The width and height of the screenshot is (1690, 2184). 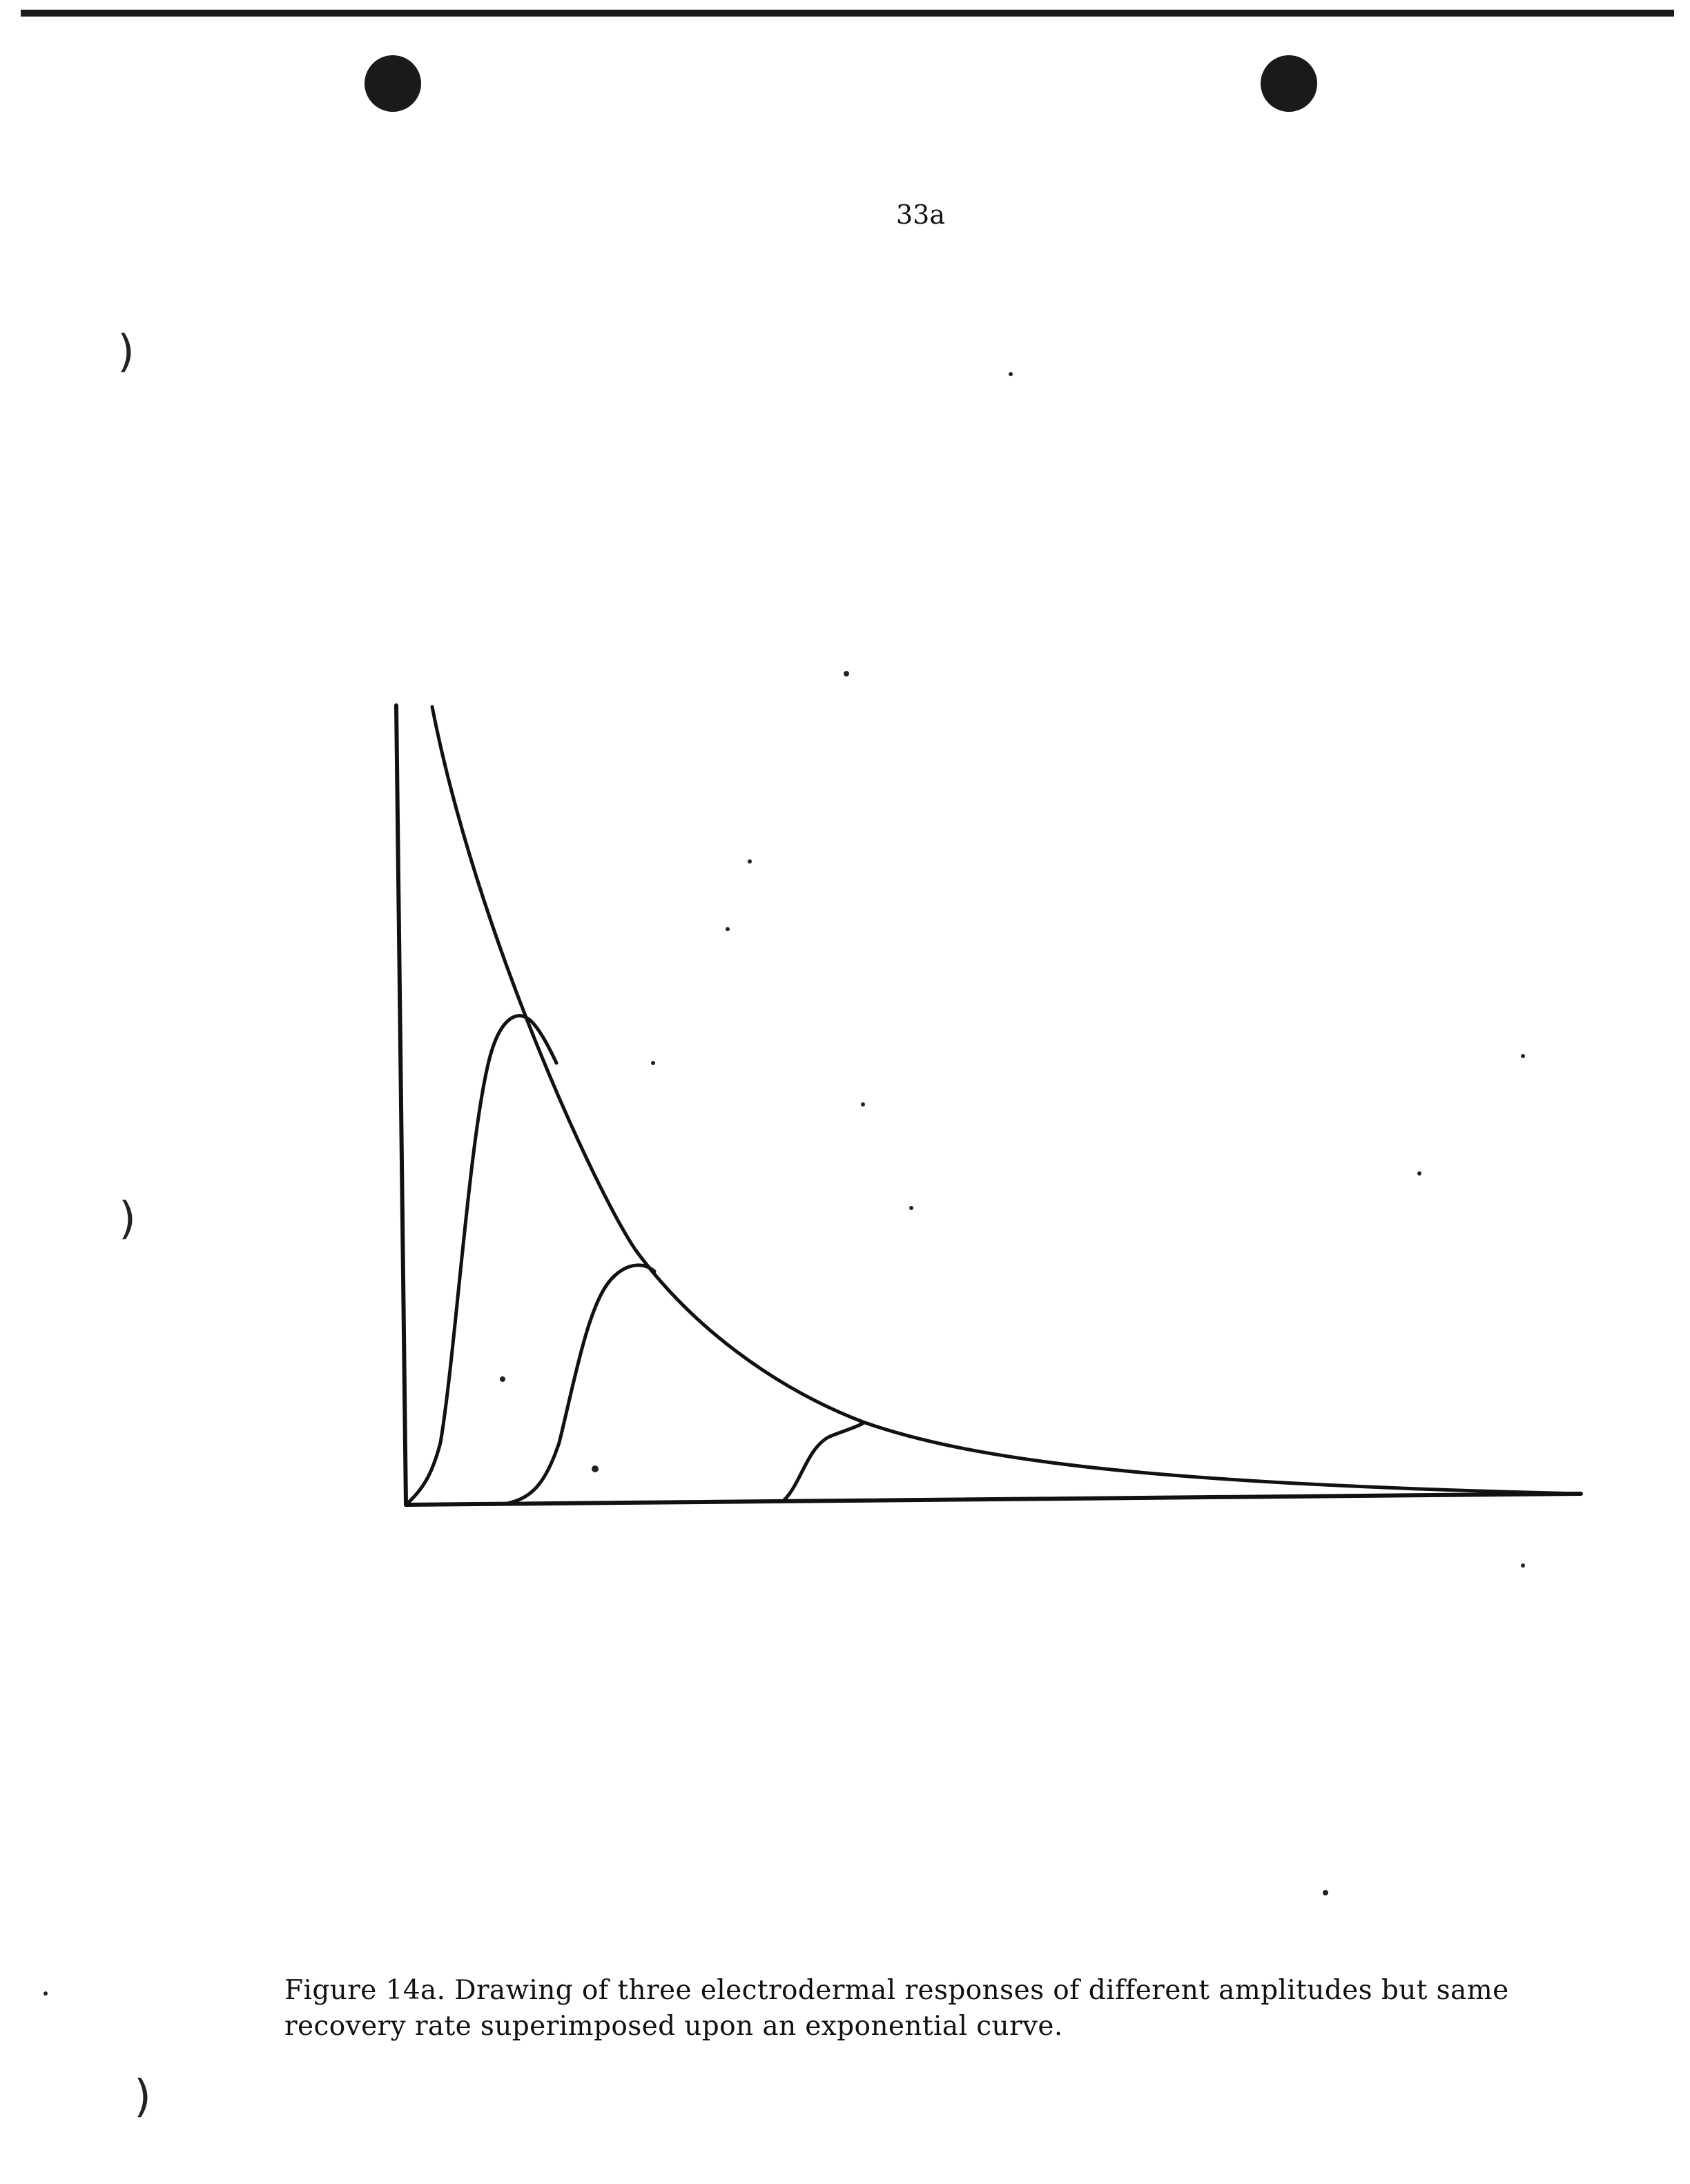 What do you see at coordinates (1289, 83) in the screenshot?
I see `binder-hole-right` at bounding box center [1289, 83].